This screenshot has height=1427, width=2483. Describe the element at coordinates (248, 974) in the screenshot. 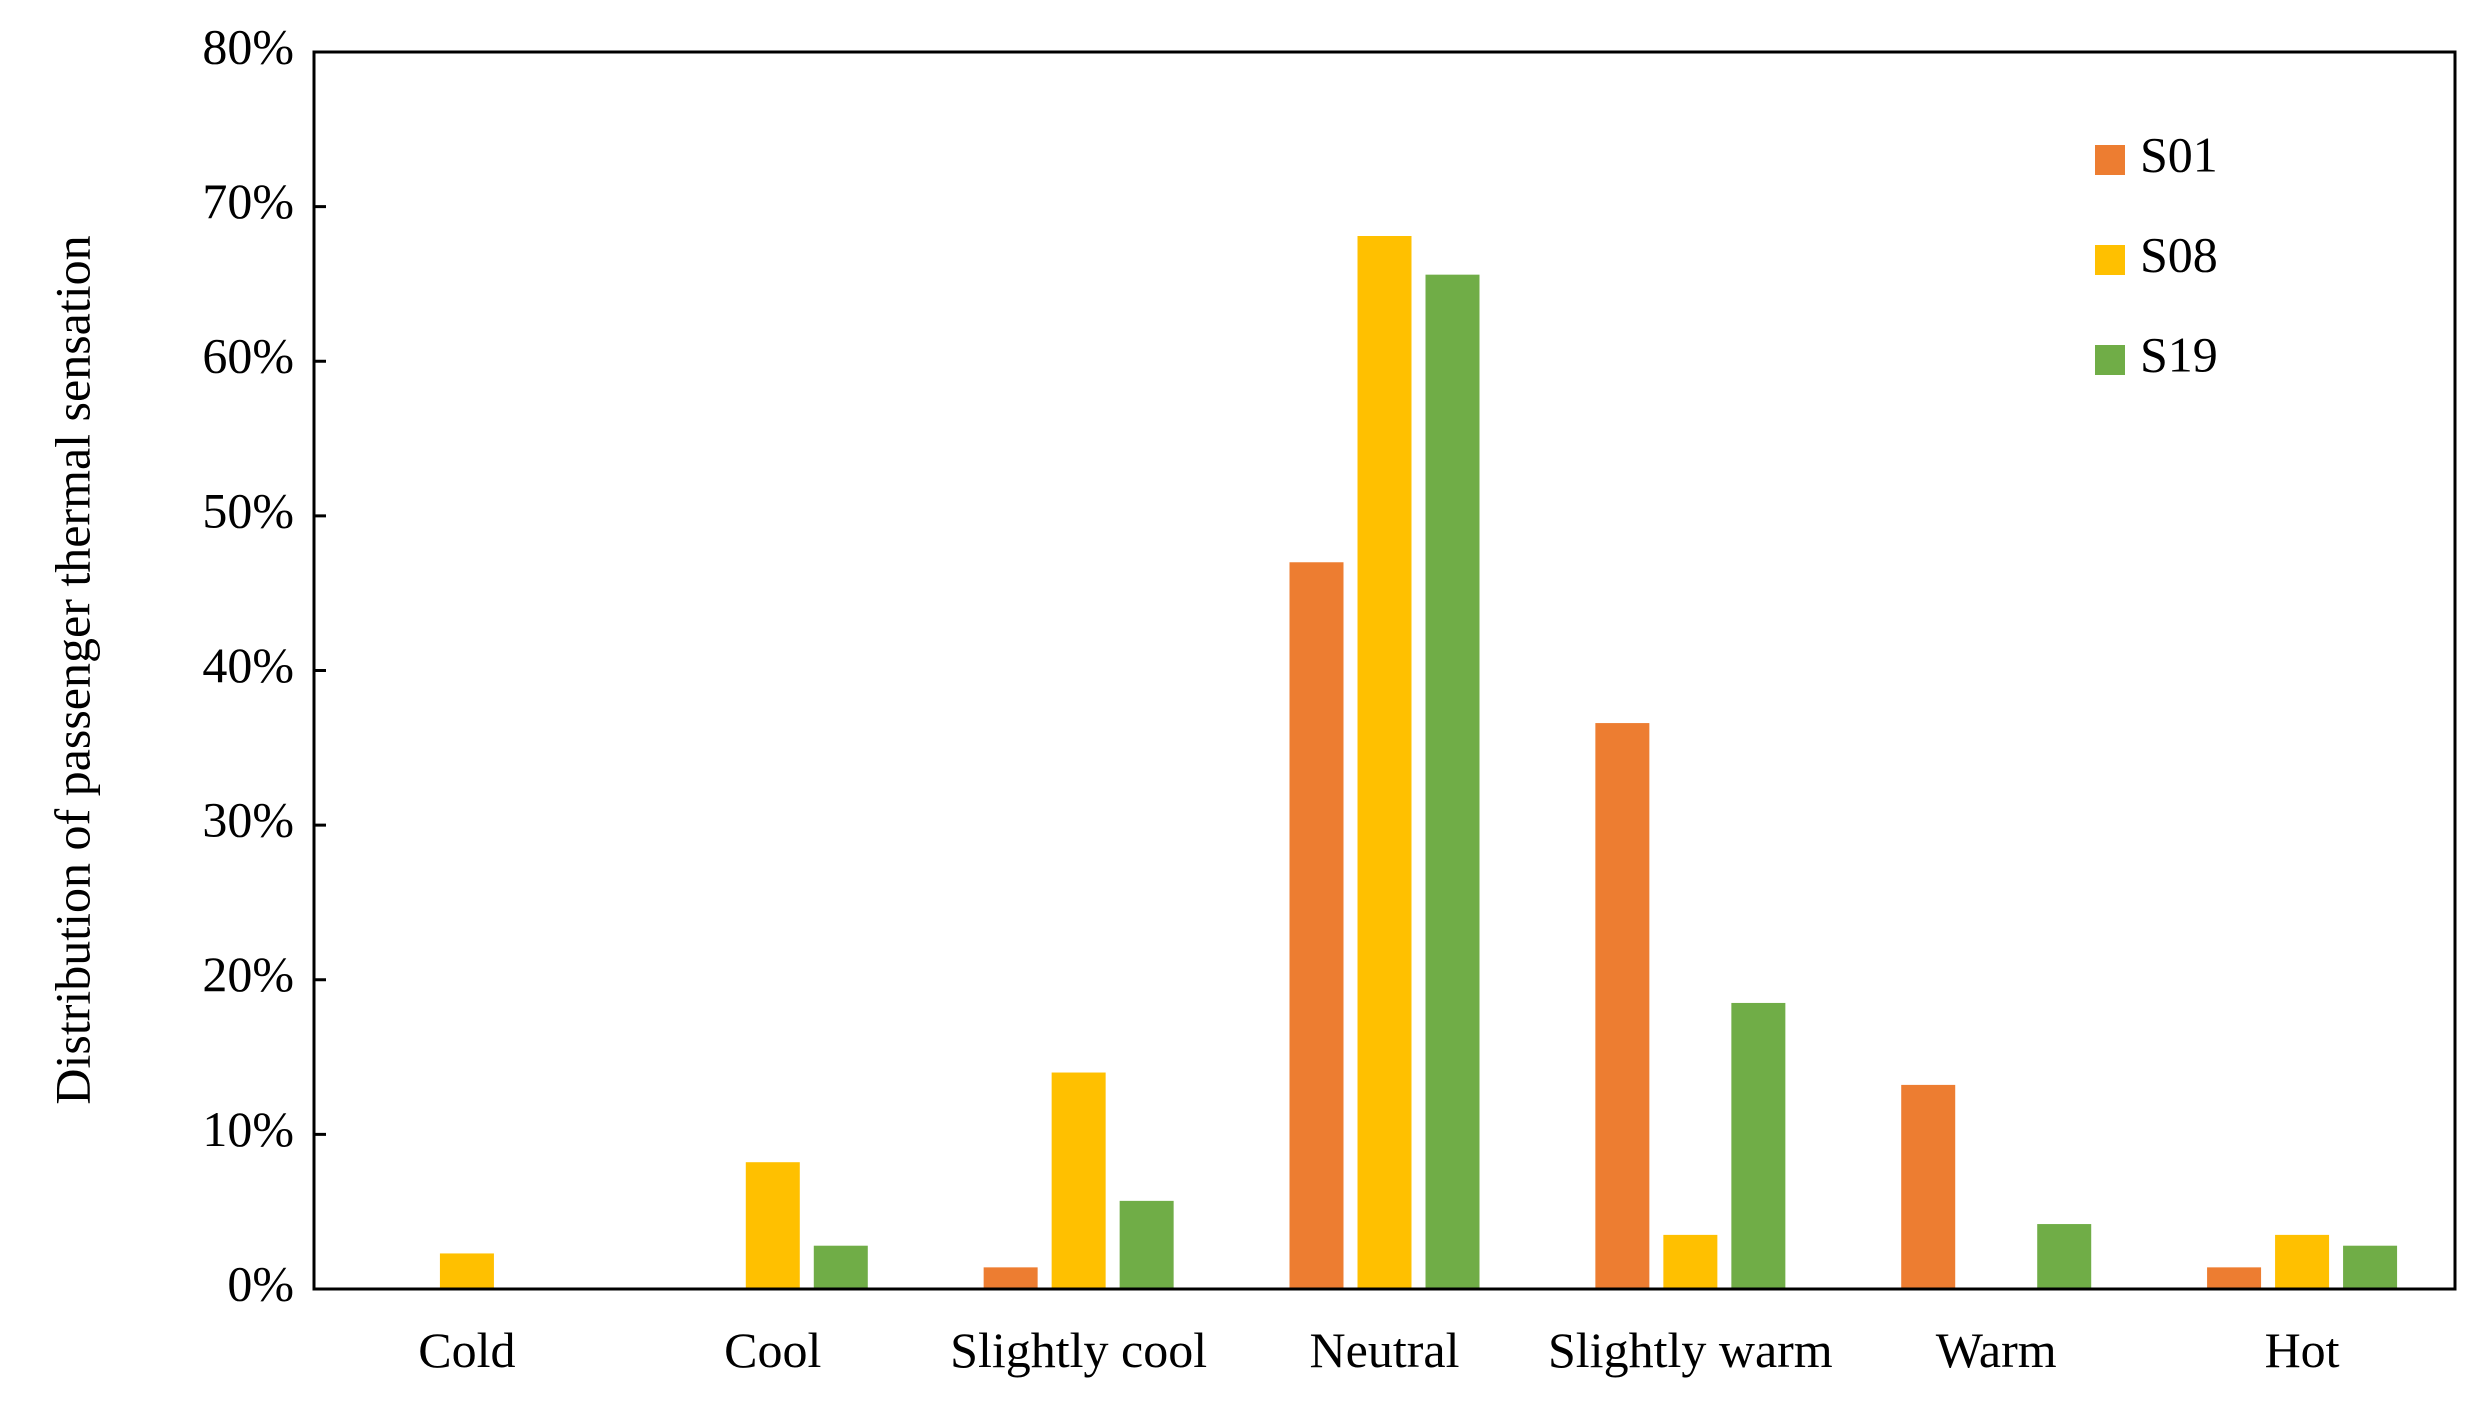

I see `y-tick-label-20: 20%` at that location.